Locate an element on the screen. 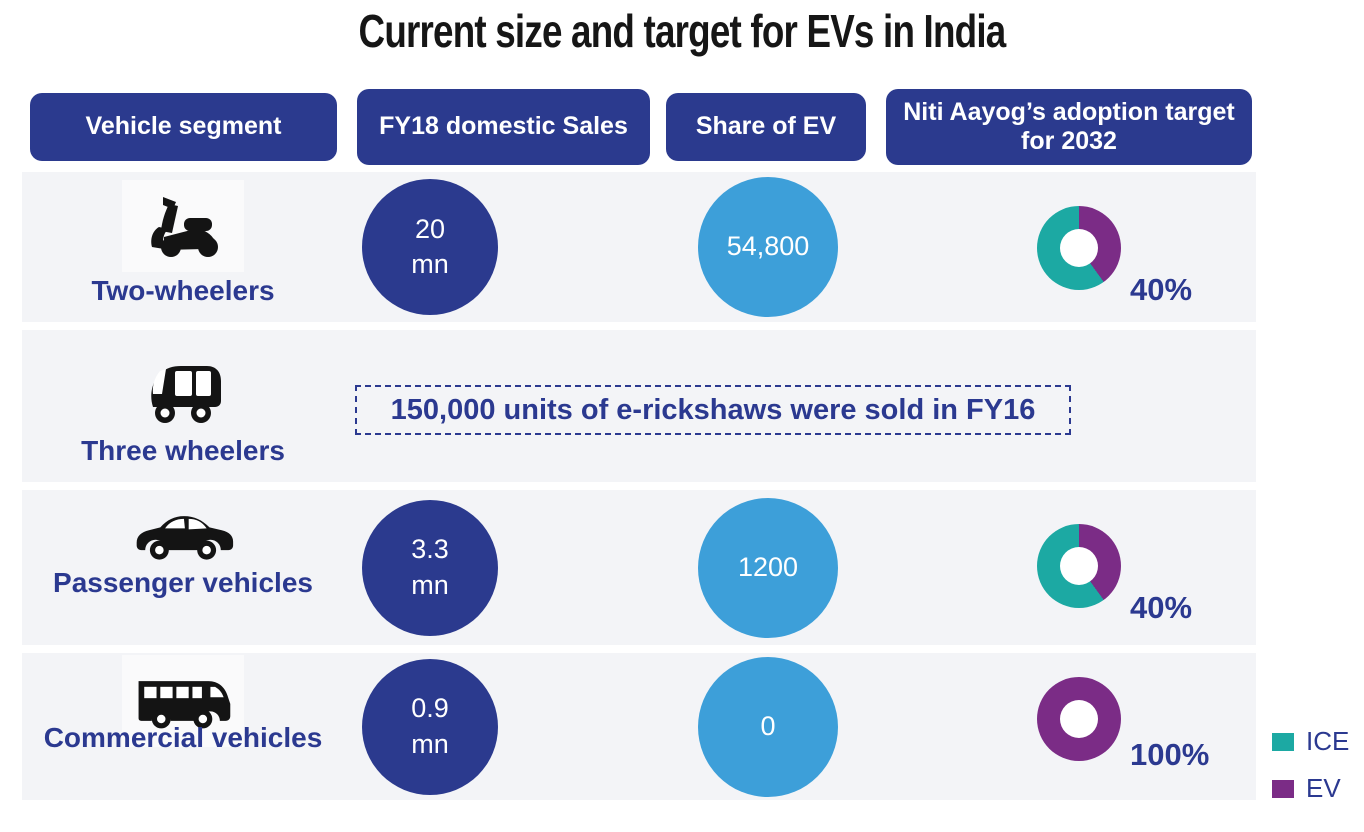  ev-color-swatch is located at coordinates (1283, 788).